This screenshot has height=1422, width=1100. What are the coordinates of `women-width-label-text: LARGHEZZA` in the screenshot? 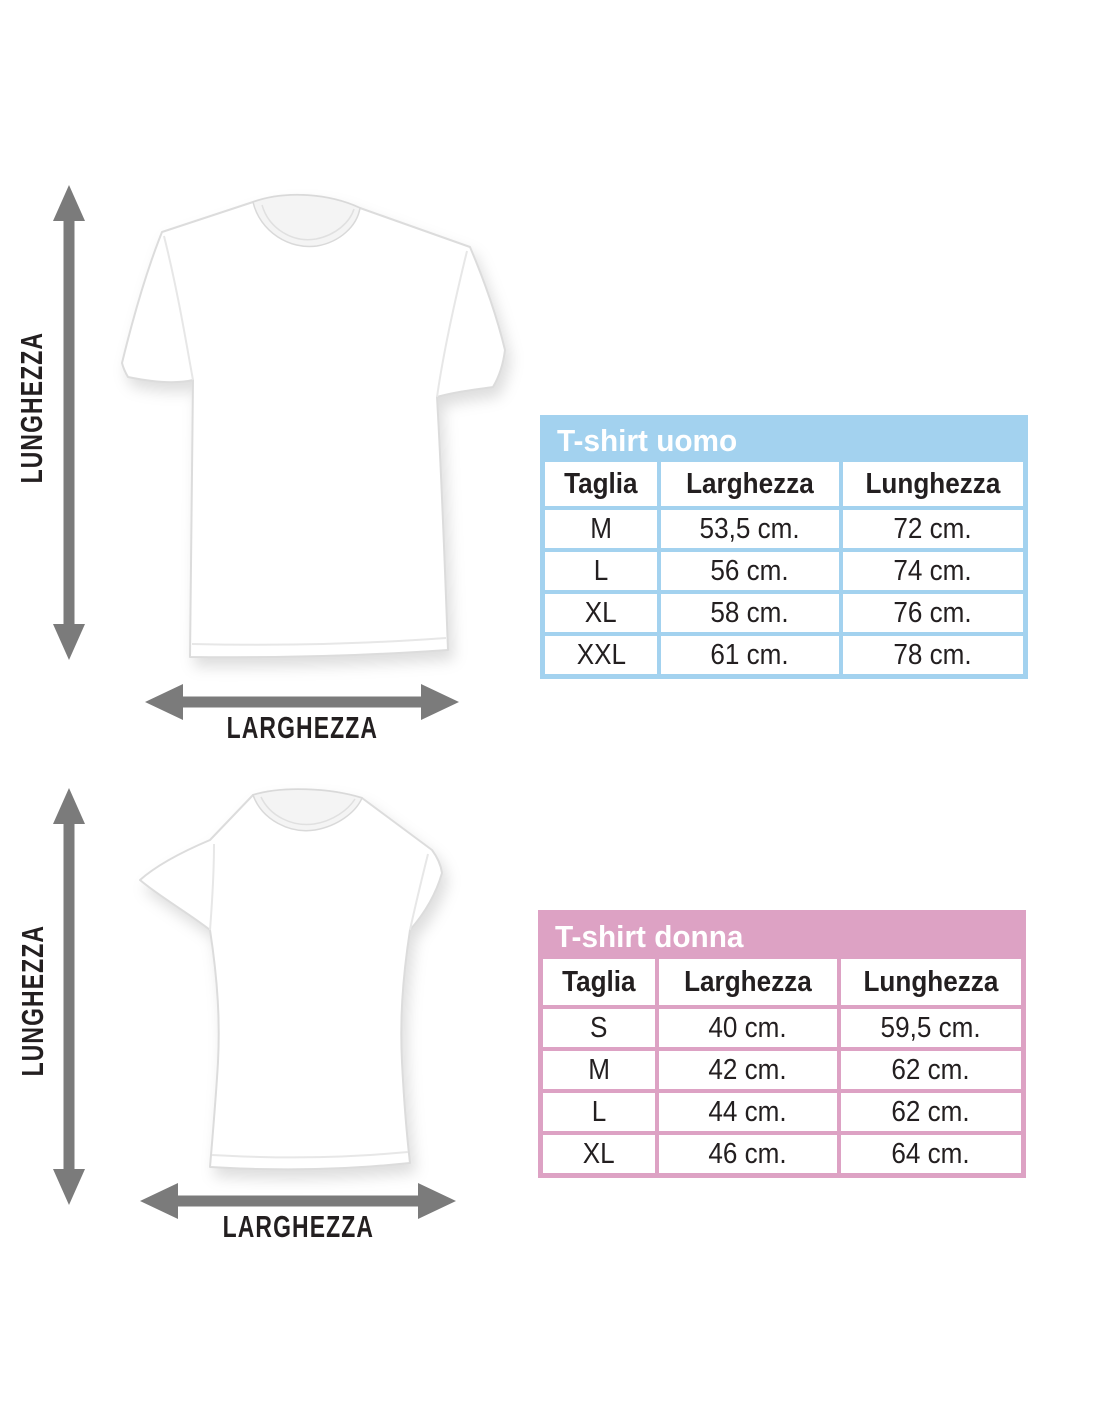 It's located at (298, 1226).